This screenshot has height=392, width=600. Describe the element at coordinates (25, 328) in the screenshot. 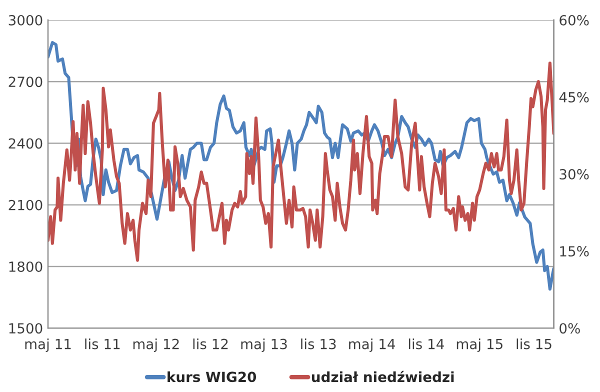

I see `y-tick-label: 1500` at that location.